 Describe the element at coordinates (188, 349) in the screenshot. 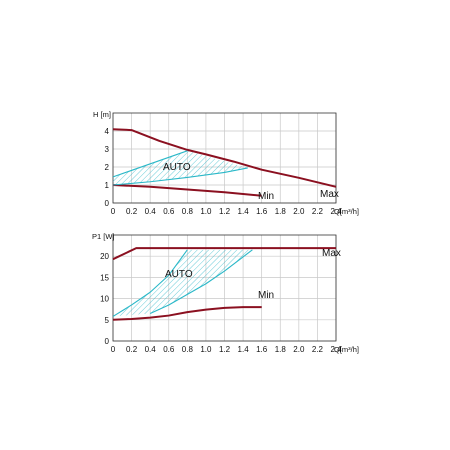

I see `power-x-tick-label: 0.8` at that location.